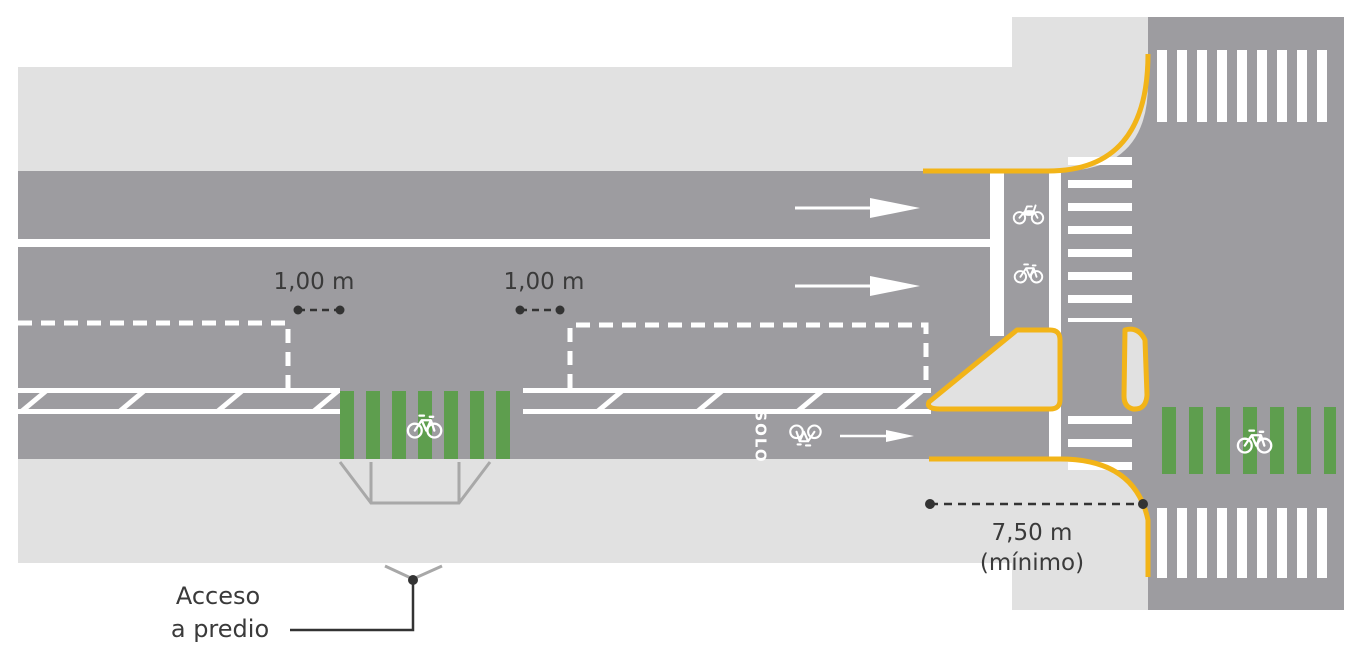  I want to click on crosswalk-cross-street-top, so click(1242, 86).